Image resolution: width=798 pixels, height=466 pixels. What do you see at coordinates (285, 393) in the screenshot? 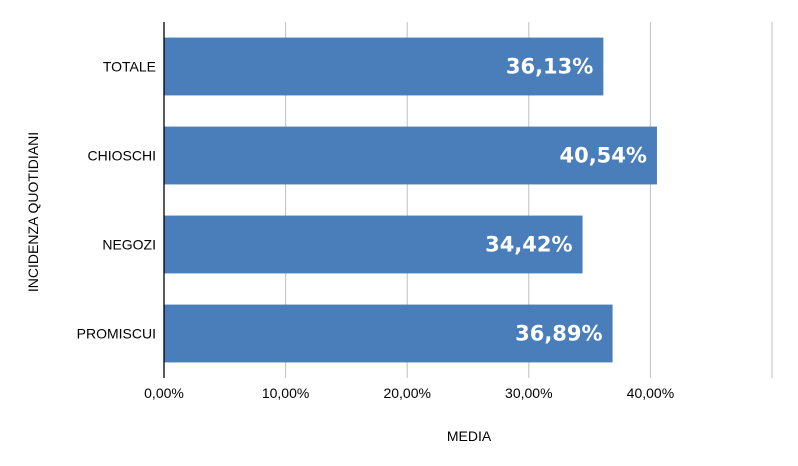
I see `x-tick-label-1: 10,00%` at bounding box center [285, 393].